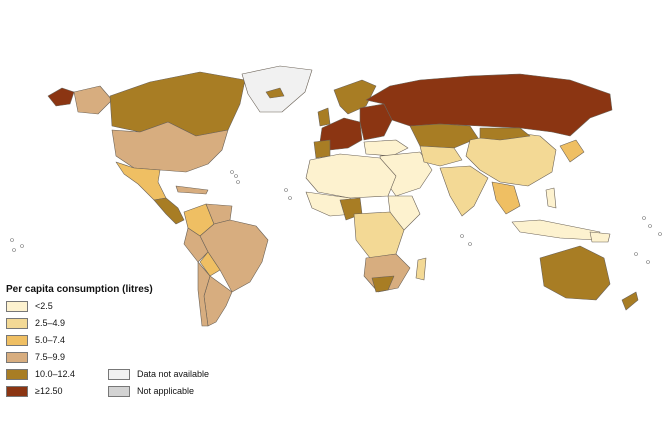 Image resolution: width=670 pixels, height=427 pixels. Describe the element at coordinates (489, 105) in the screenshot. I see `russia` at that location.